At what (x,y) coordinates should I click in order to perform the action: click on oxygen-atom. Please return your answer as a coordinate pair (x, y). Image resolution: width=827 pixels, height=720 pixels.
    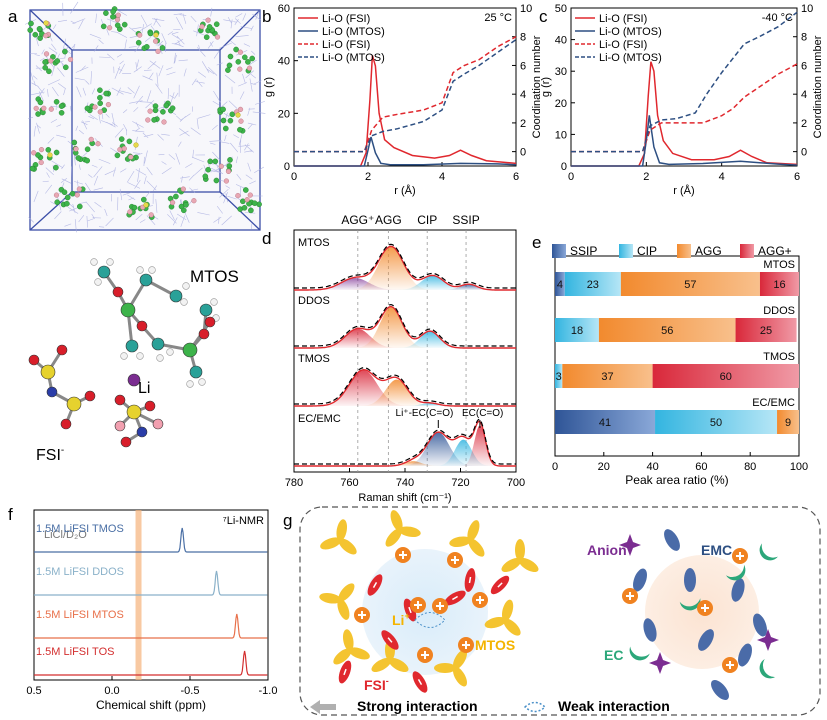
    Looking at the image, I should click on (118, 292).